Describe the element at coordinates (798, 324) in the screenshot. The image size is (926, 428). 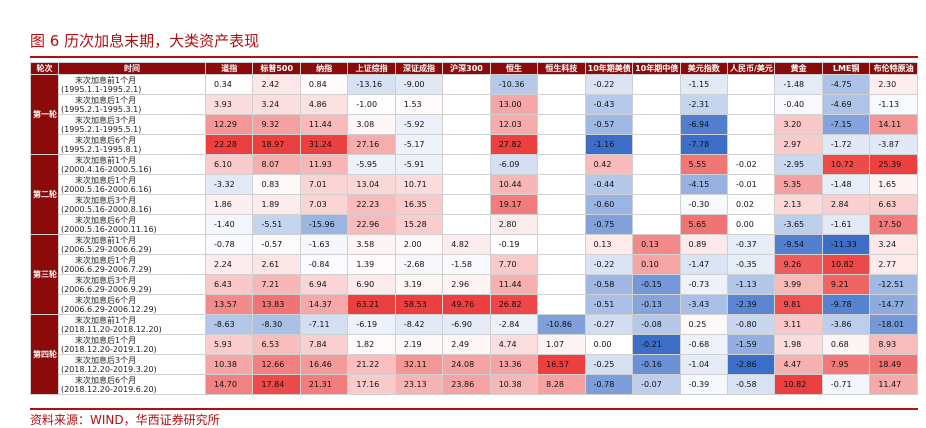
I see `value-cell: 3.11` at that location.